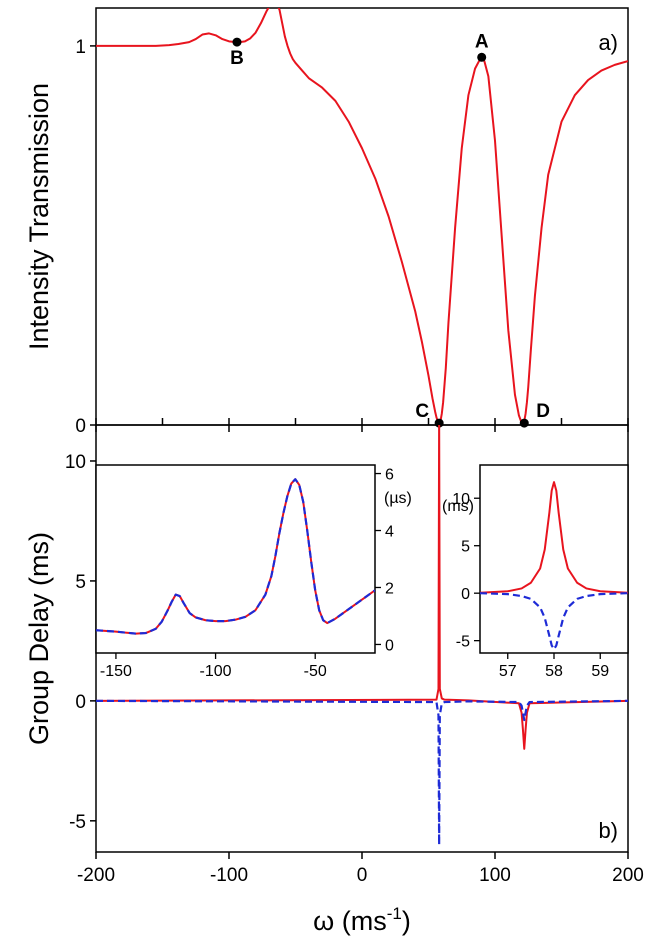 The height and width of the screenshot is (951, 666). I want to click on panel-b-ylabel: Group Delay (ms), so click(39, 638).